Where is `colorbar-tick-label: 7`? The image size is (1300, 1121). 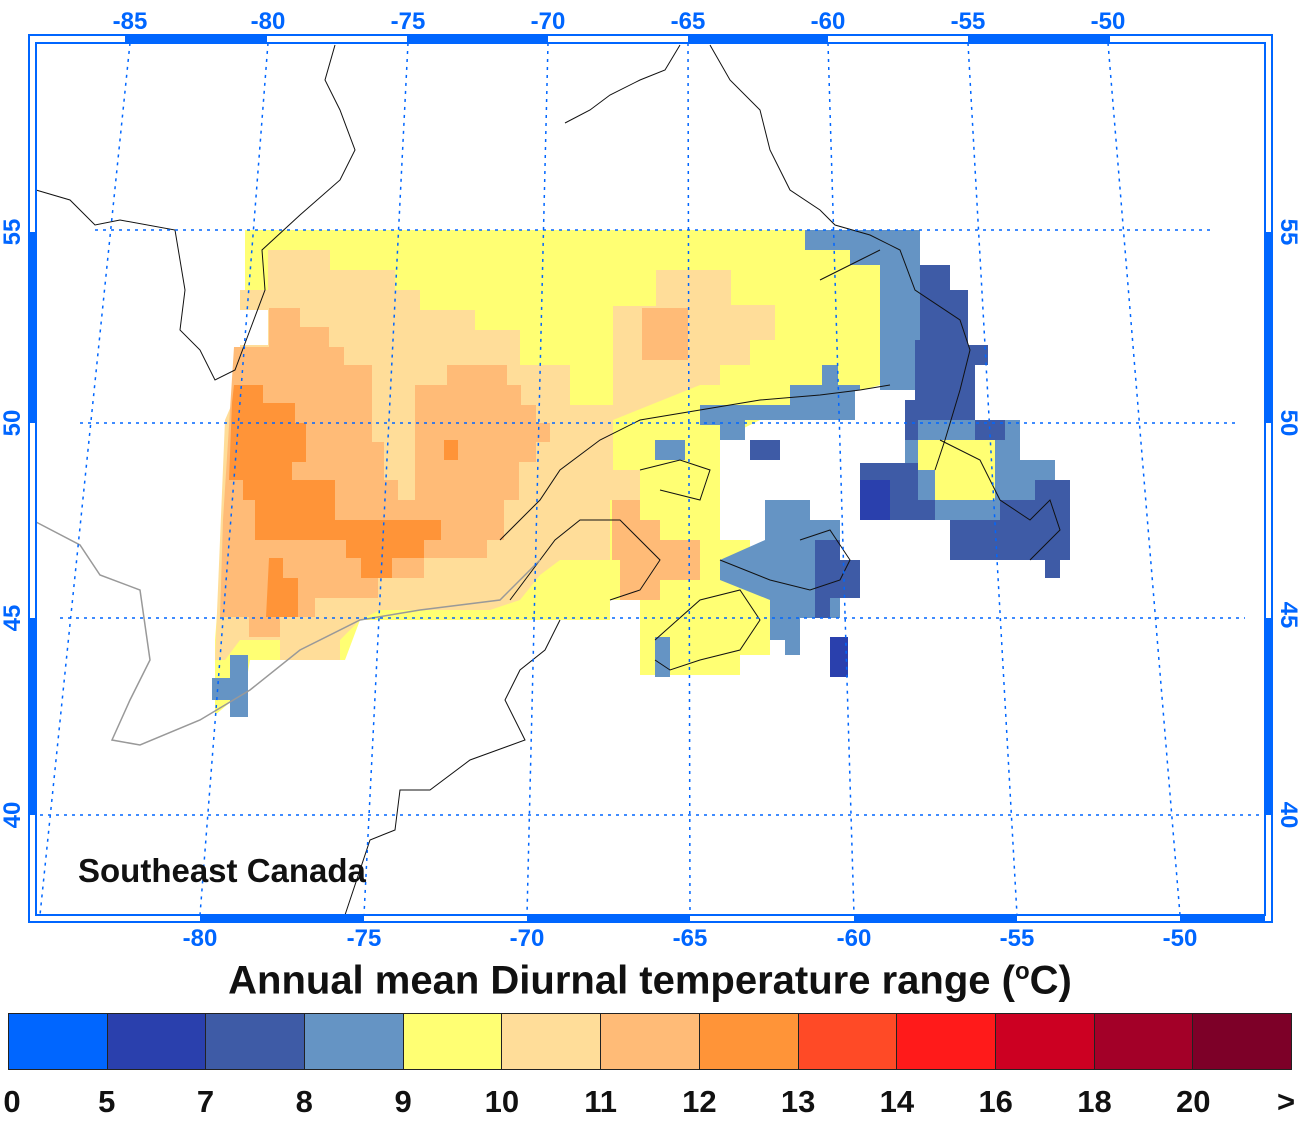
colorbar-tick-label: 7 is located at coordinates (205, 1101).